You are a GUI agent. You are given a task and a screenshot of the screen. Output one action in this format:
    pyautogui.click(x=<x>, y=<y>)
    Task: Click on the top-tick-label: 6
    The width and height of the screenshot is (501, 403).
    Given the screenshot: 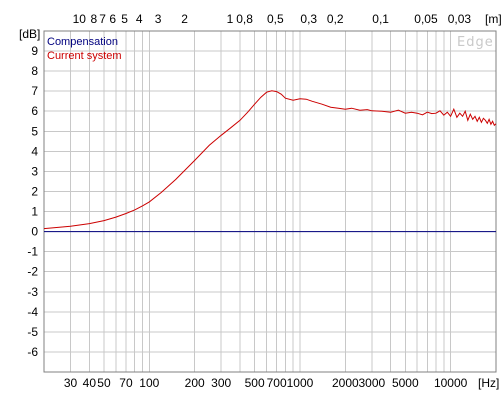 What is the action you would take?
    pyautogui.click(x=112, y=19)
    